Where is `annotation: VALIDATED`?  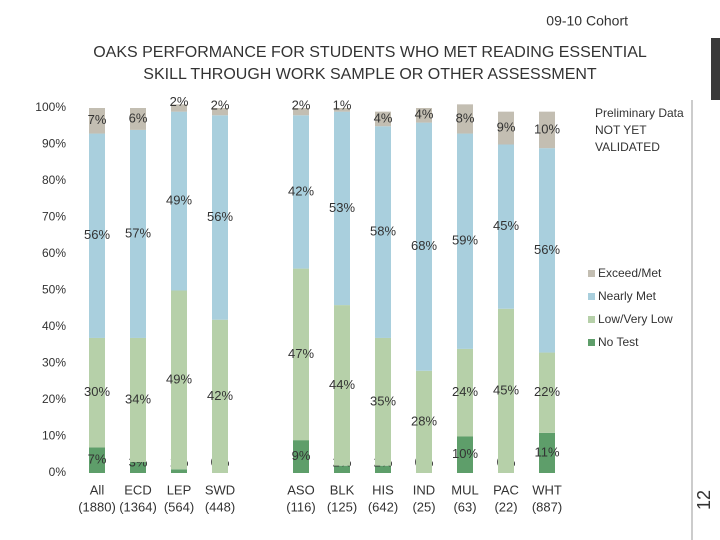
annotation: VALIDATED is located at coordinates (627, 147).